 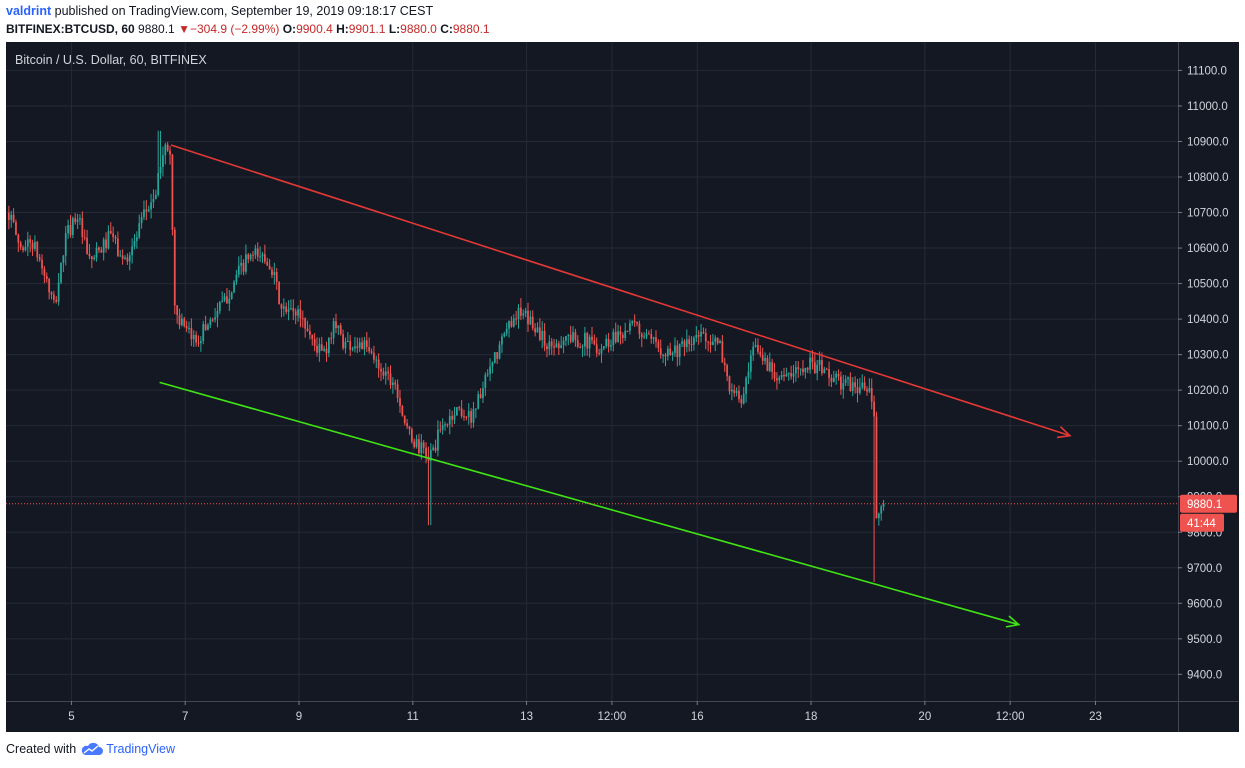 What do you see at coordinates (1208, 214) in the screenshot?
I see `price-tick-label: 10700.0` at bounding box center [1208, 214].